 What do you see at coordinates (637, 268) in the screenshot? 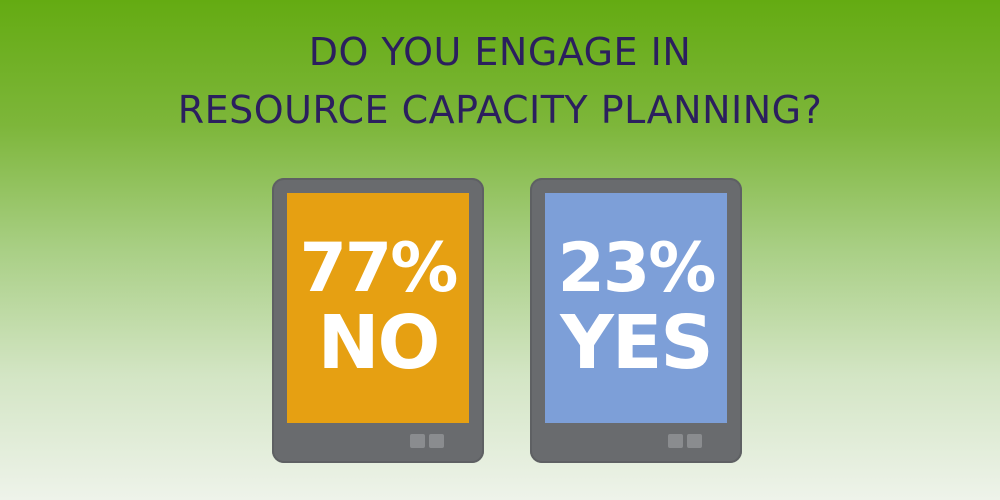
I see `card-value: 23%` at bounding box center [637, 268].